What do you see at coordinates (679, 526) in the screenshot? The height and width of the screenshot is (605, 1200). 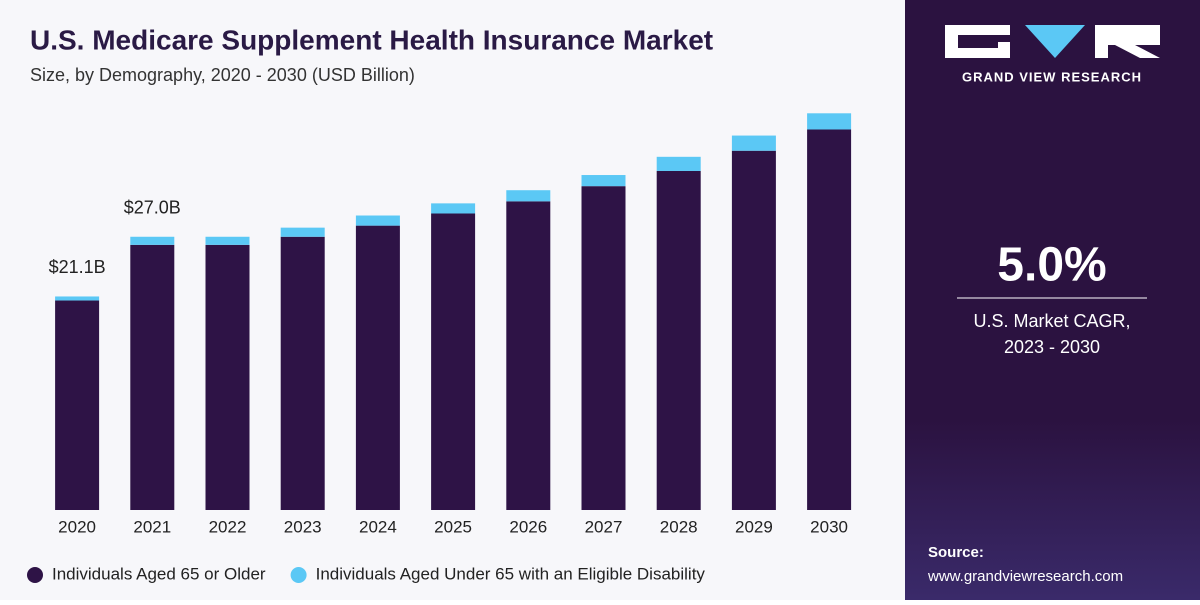 I see `x-tick-label: 2028` at bounding box center [679, 526].